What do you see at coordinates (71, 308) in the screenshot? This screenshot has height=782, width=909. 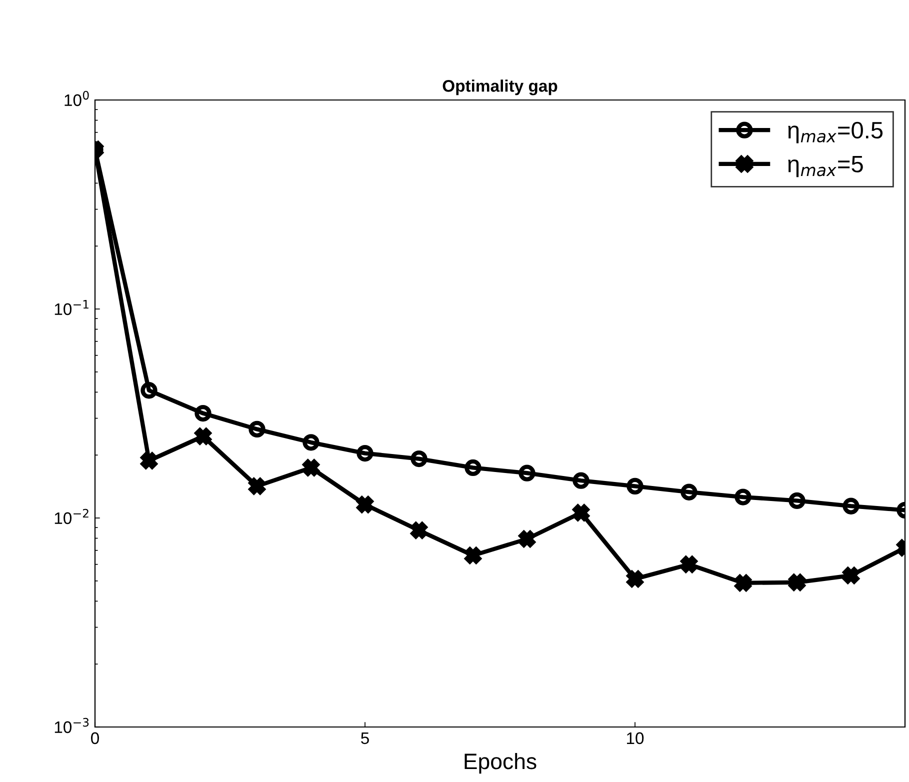 I see `y-tick-label: 10$^{−1}$` at bounding box center [71, 308].